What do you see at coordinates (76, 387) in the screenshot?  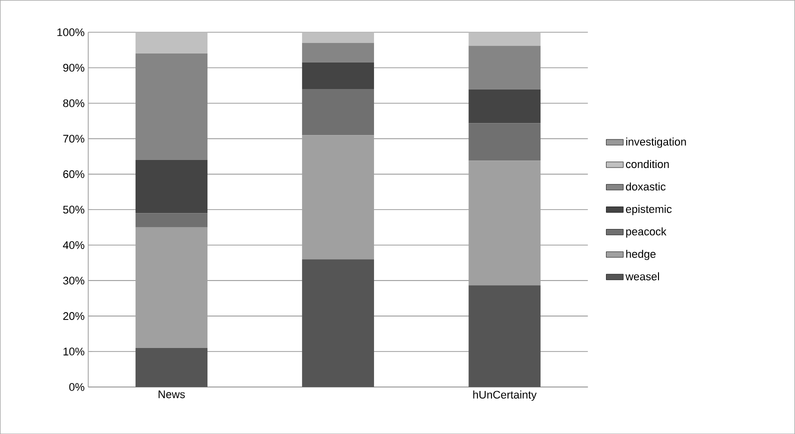 I see `y-tick-label: 0%` at bounding box center [76, 387].